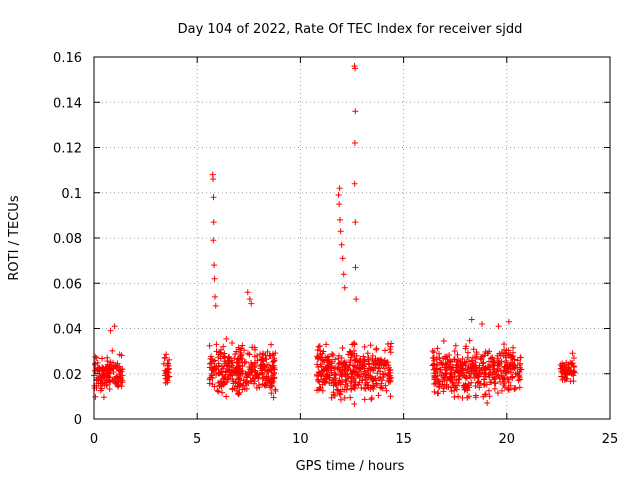 The width and height of the screenshot is (640, 480). Describe the element at coordinates (197, 439) in the screenshot. I see `x-tick-label: 5` at that location.